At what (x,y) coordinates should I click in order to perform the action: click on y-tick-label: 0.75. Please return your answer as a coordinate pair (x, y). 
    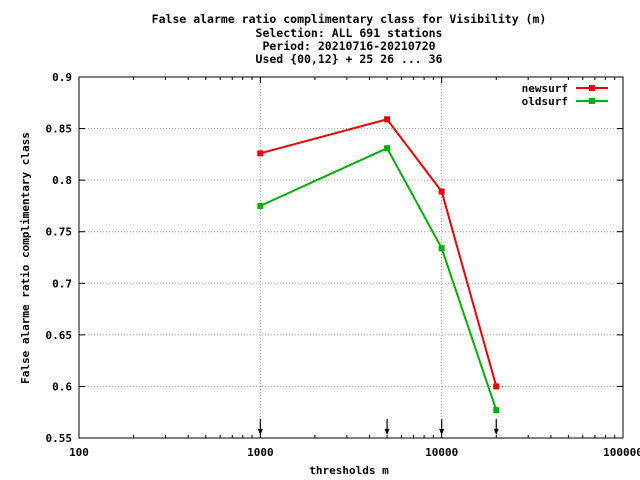
    Looking at the image, I should click on (59, 232).